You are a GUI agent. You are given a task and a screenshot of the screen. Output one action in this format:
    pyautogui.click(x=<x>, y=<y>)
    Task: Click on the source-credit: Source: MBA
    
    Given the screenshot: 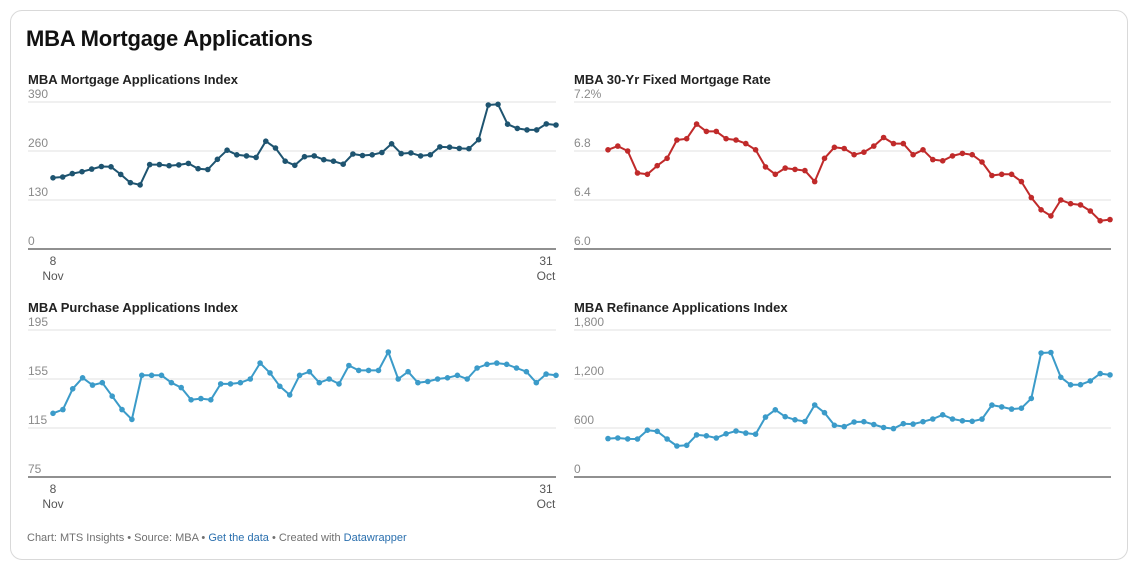 What is the action you would take?
    pyautogui.click(x=166, y=538)
    